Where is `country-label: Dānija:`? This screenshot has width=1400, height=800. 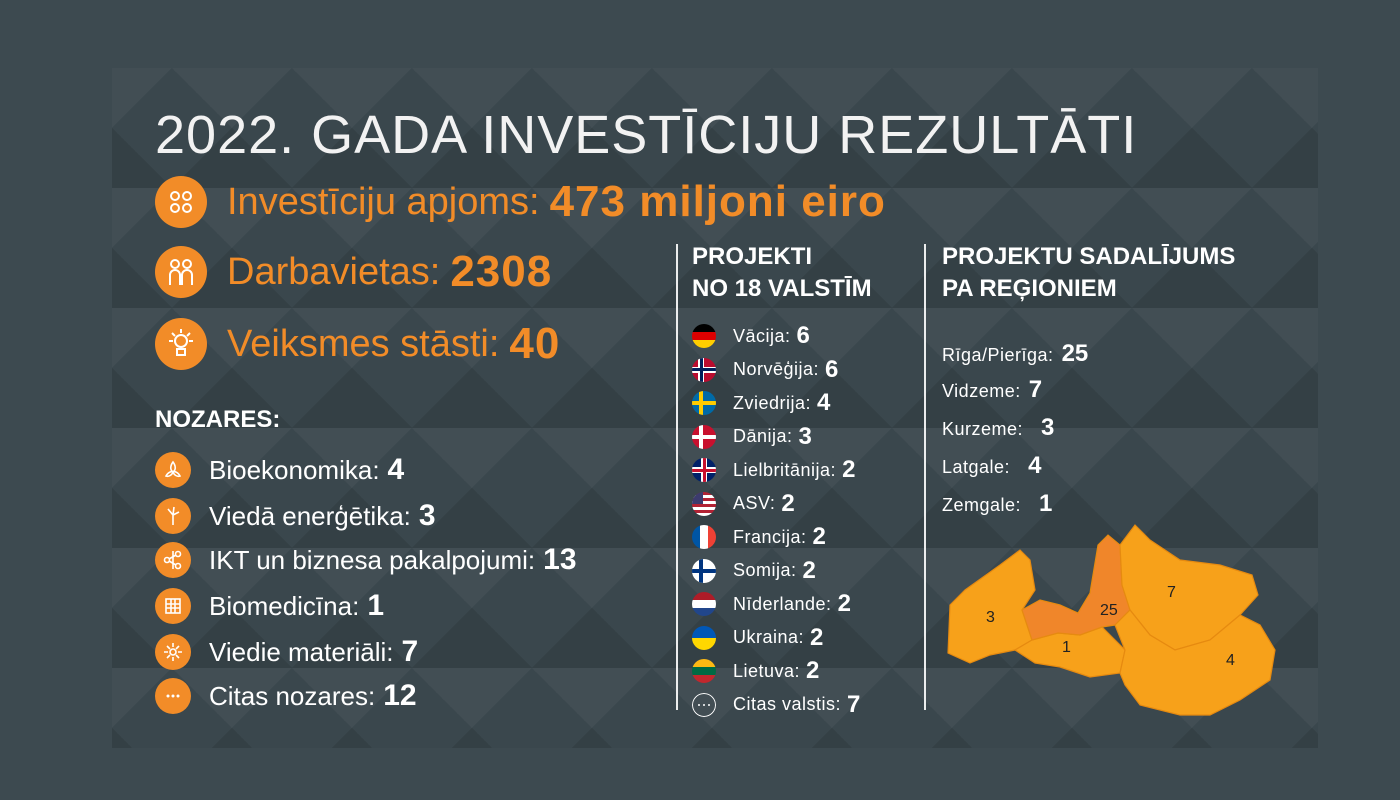 country-label: Dānija: is located at coordinates (763, 436).